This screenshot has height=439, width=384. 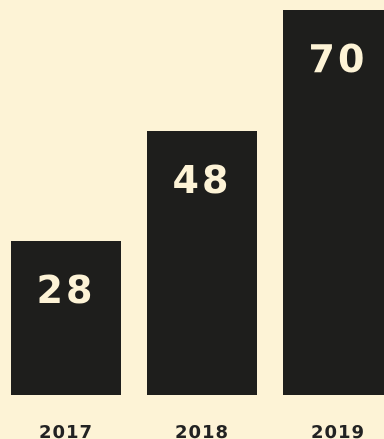 I want to click on bar-value-label-2019: 70, so click(x=338, y=59).